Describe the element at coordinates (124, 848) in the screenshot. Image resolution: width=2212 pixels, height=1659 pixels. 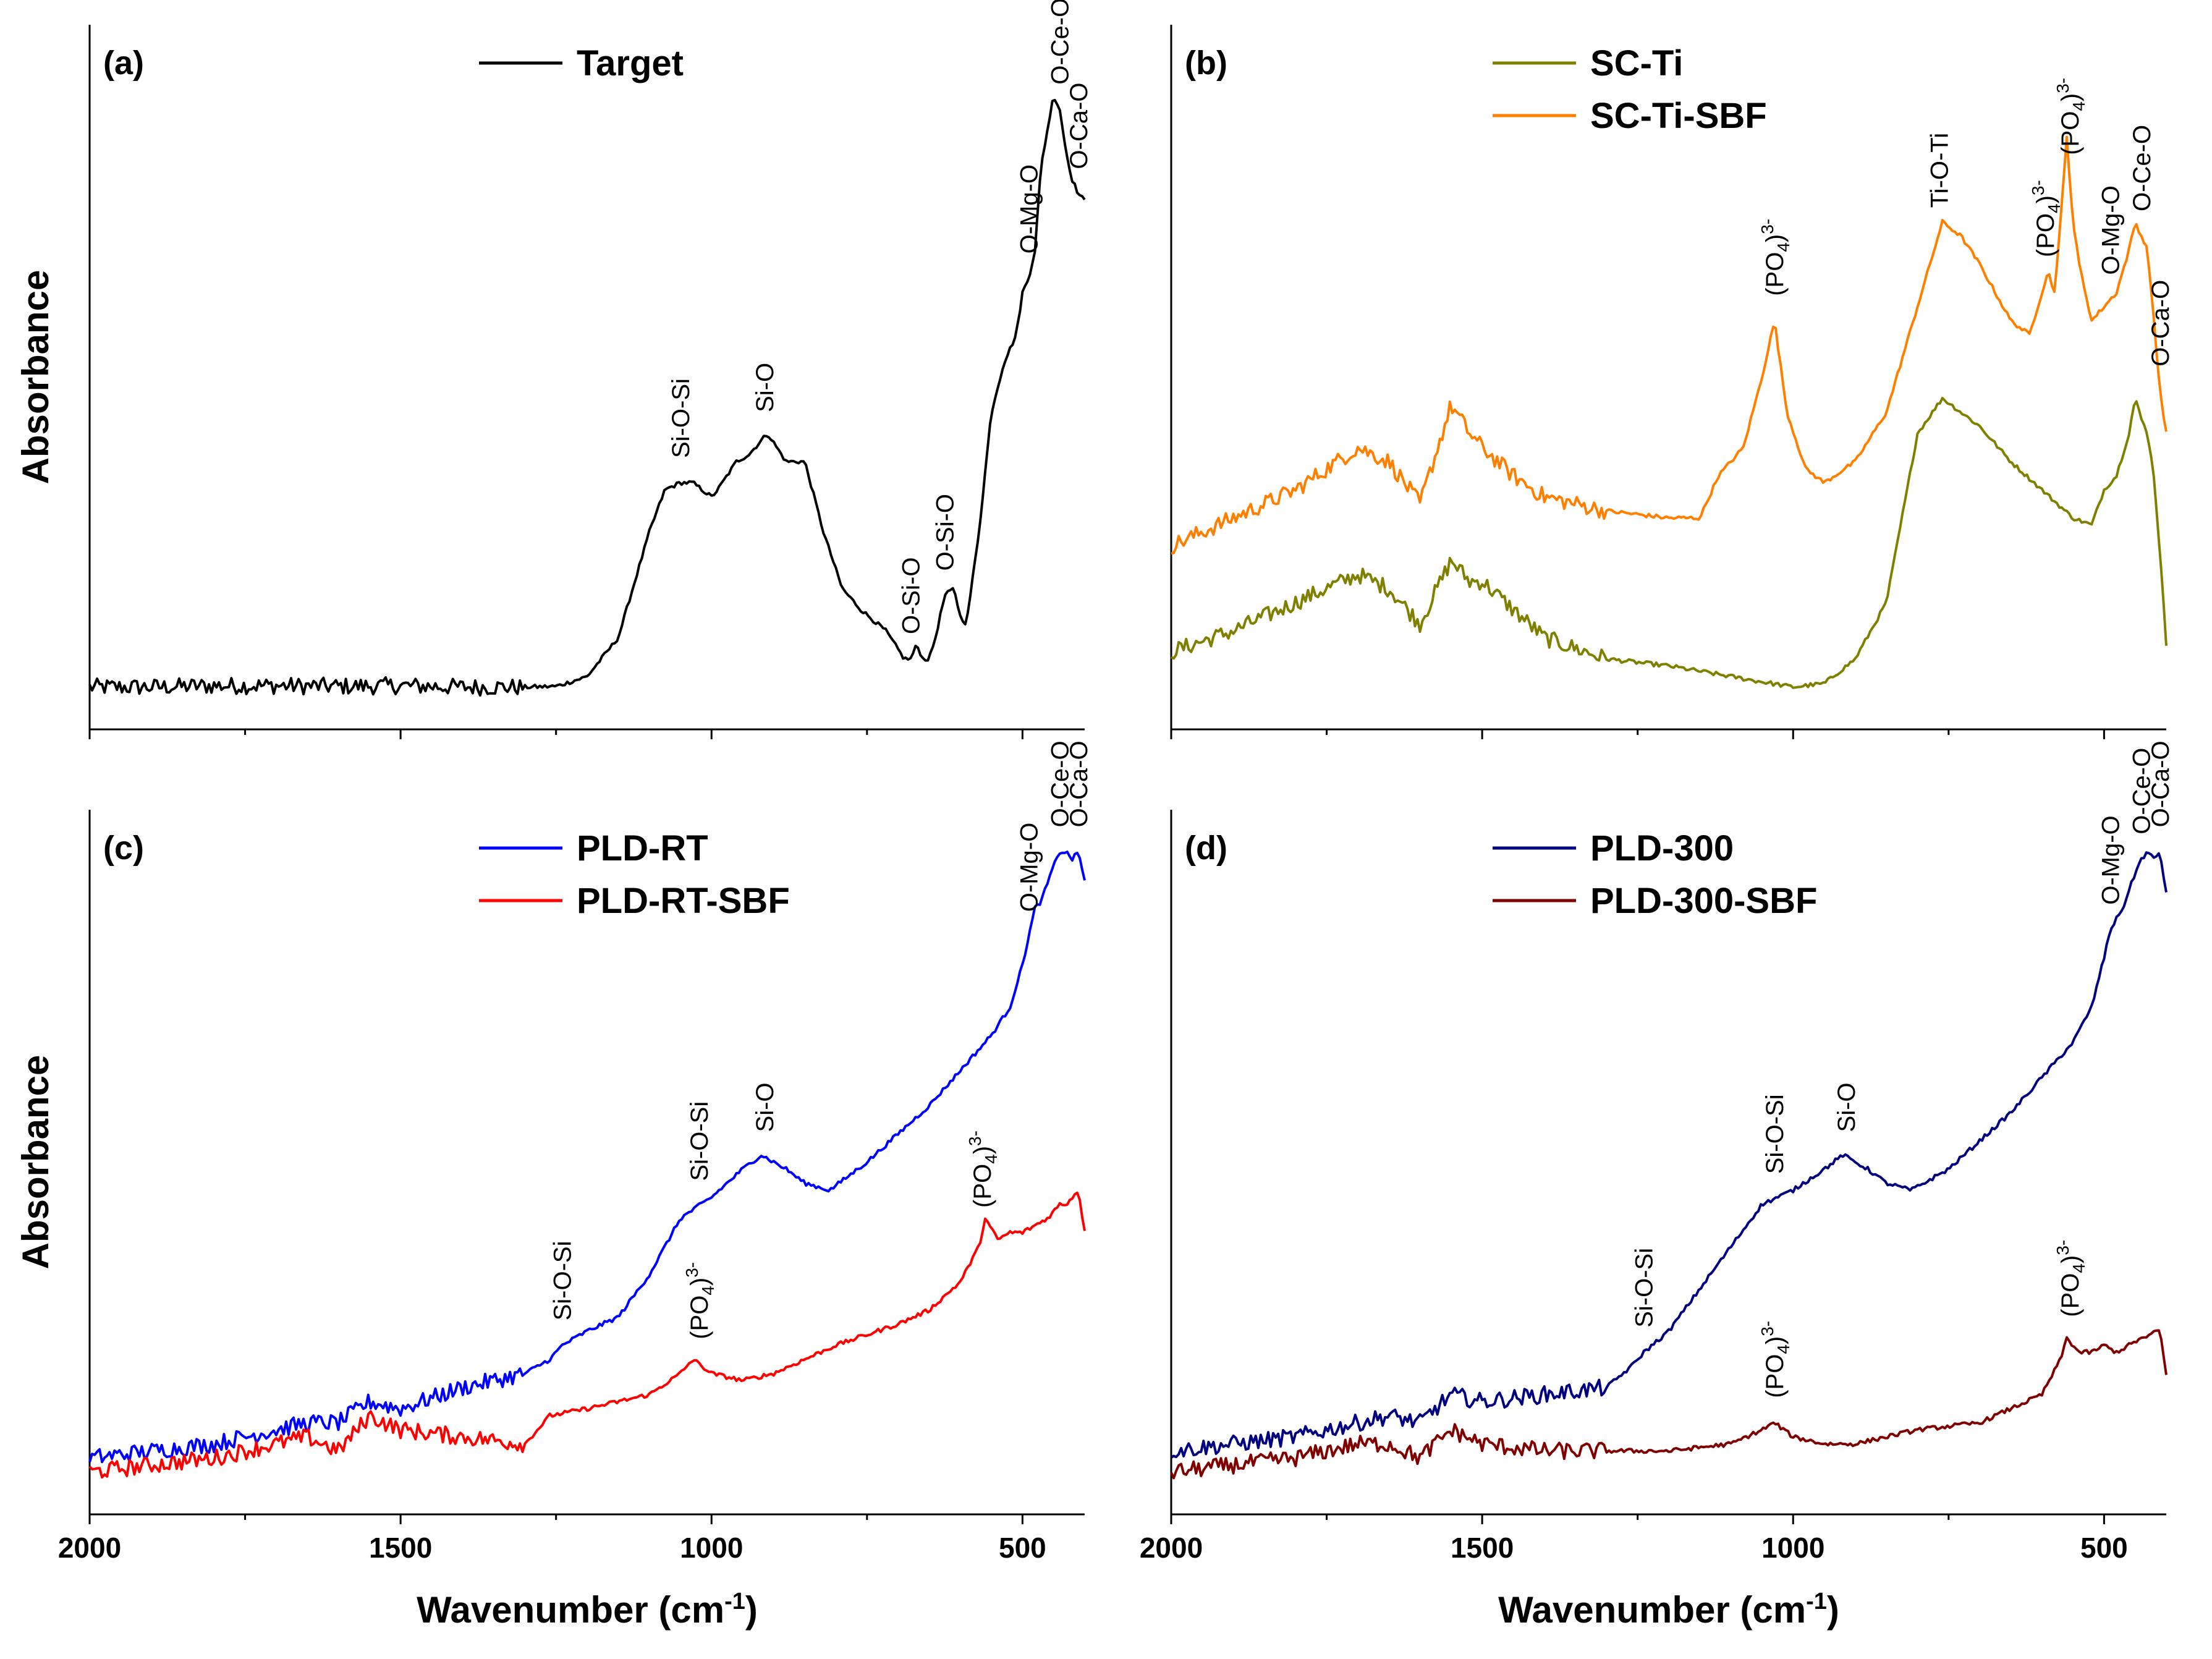
I see `panel-label: (c)` at that location.